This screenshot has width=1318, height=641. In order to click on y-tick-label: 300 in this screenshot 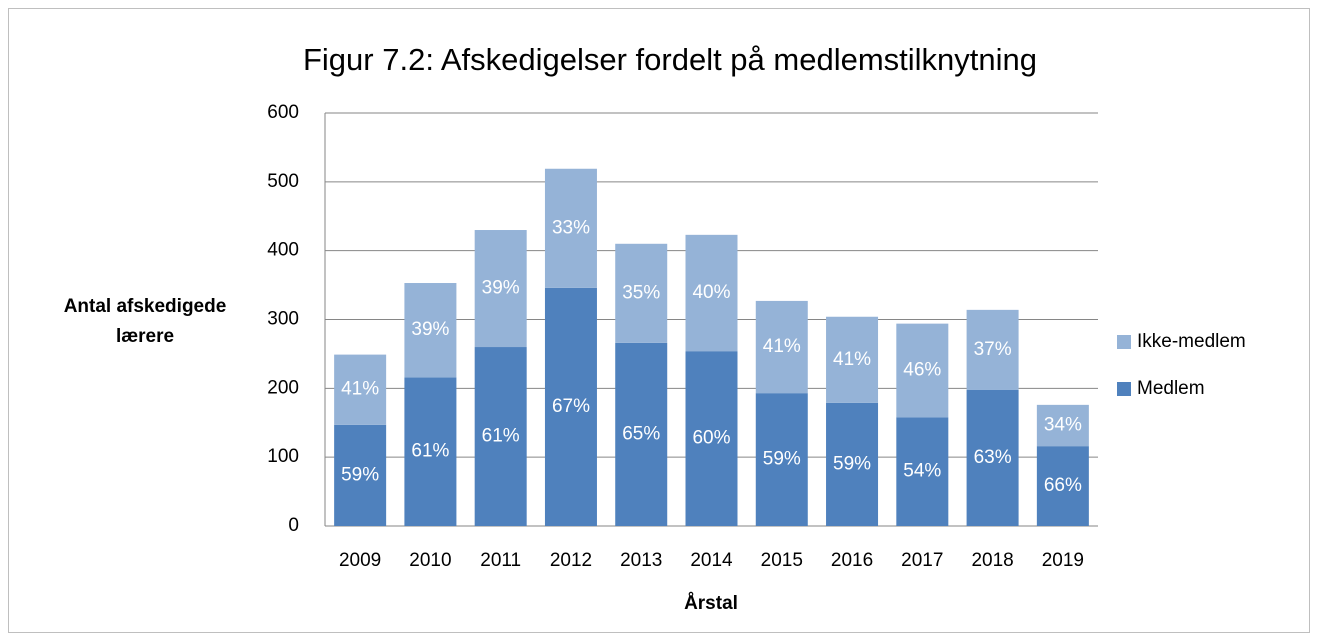, I will do `click(283, 319)`.